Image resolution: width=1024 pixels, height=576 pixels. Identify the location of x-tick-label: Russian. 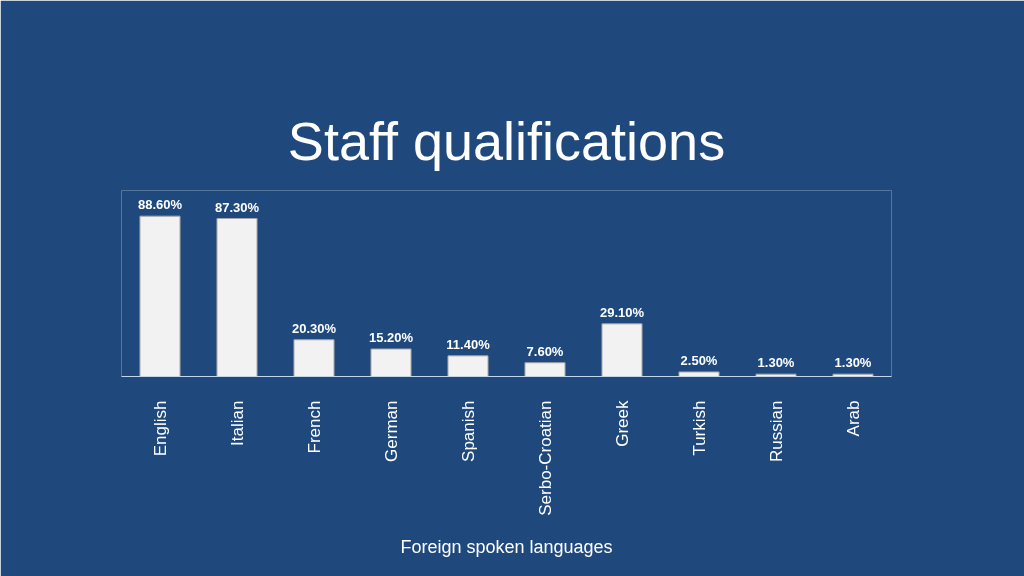
(776, 431).